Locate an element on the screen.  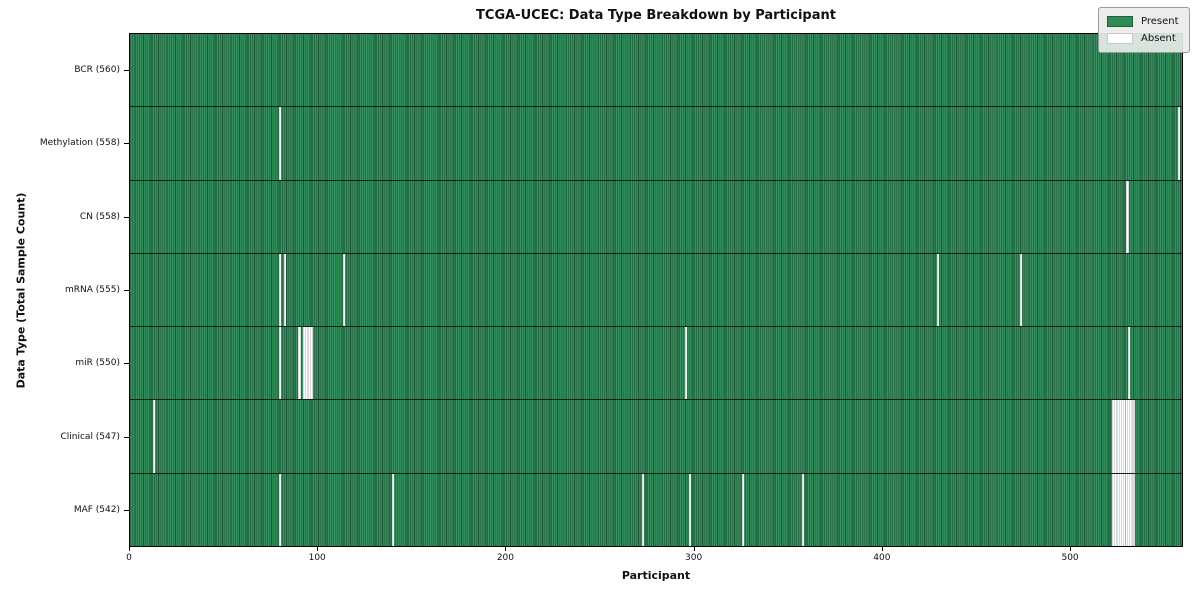
present-swatch-icon is located at coordinates (1120, 21).